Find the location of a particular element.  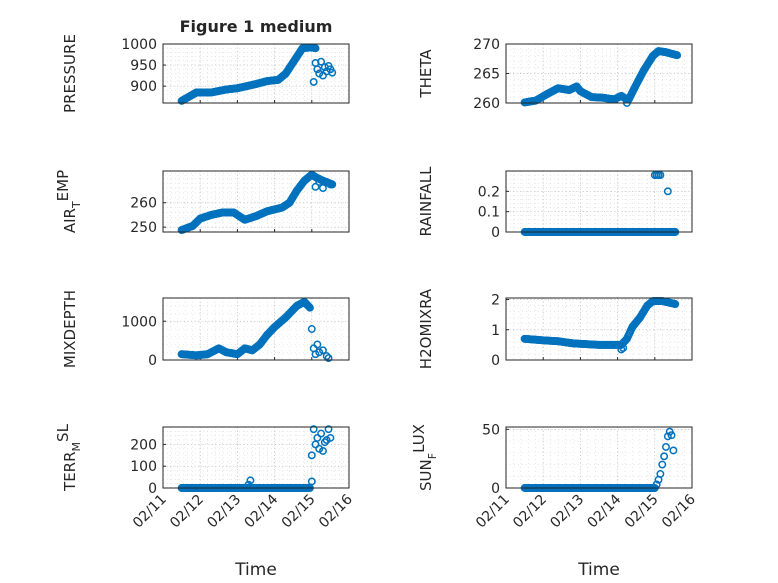

y-axis-label: H2OMIXRA is located at coordinates (426, 328).